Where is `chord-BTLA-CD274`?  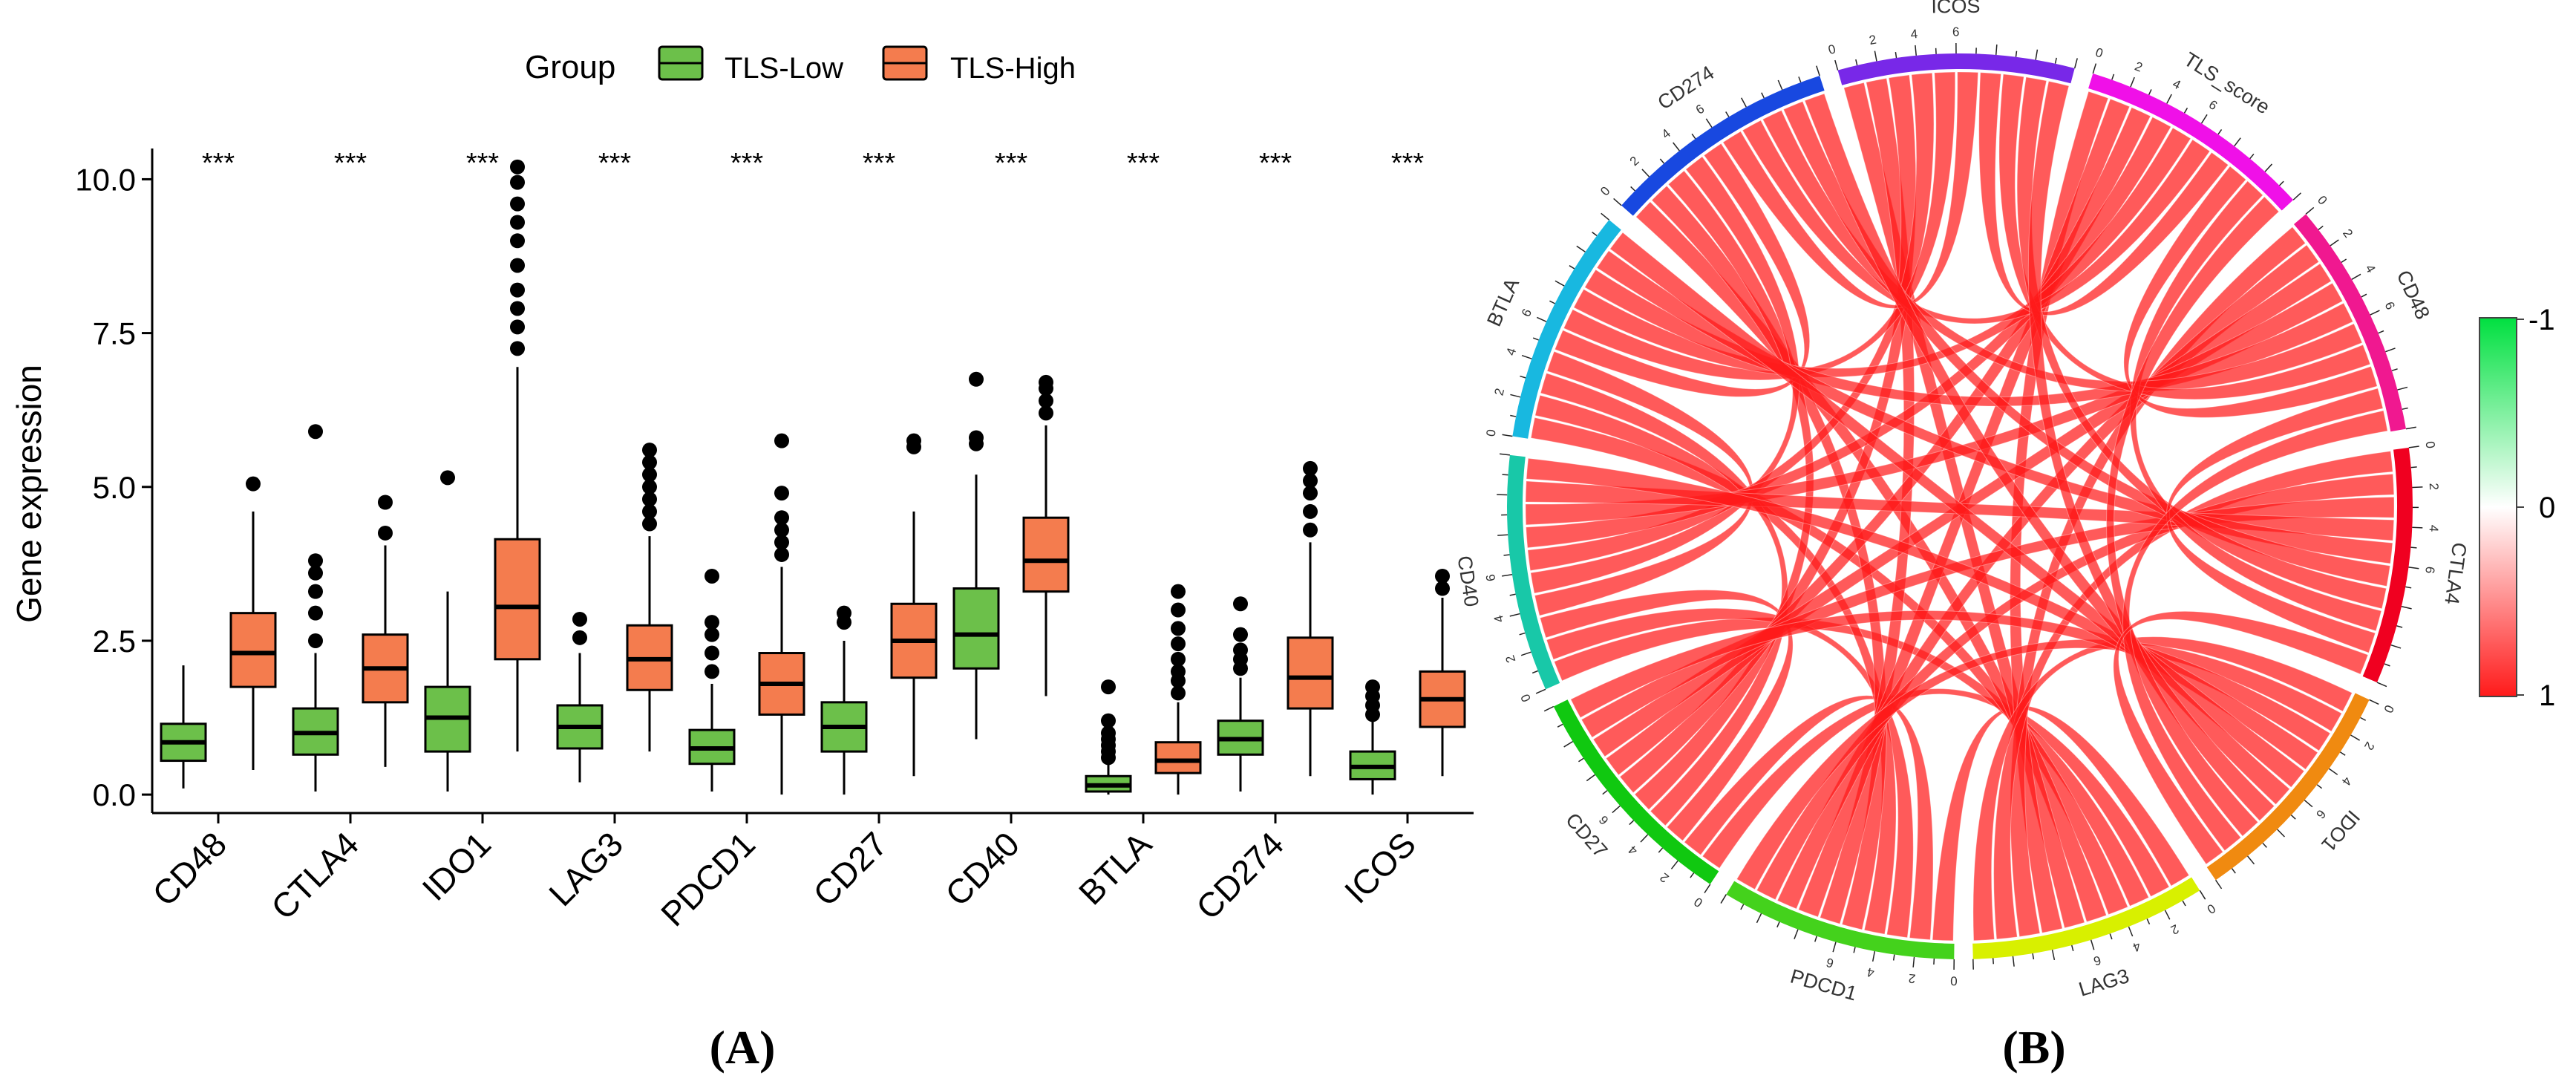 chord-BTLA-CD274 is located at coordinates (1682, 270).